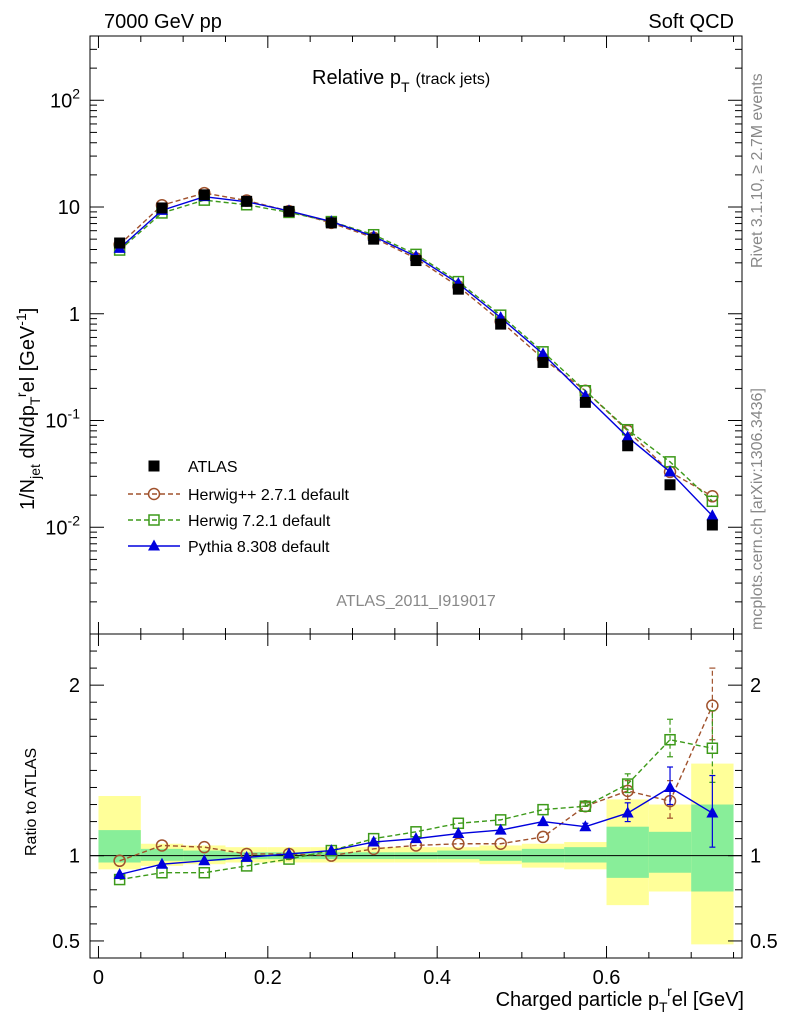 This screenshot has width=786, height=1024. Describe the element at coordinates (28, 434) in the screenshot. I see `ylabel-part-b: dN/dp` at that location.